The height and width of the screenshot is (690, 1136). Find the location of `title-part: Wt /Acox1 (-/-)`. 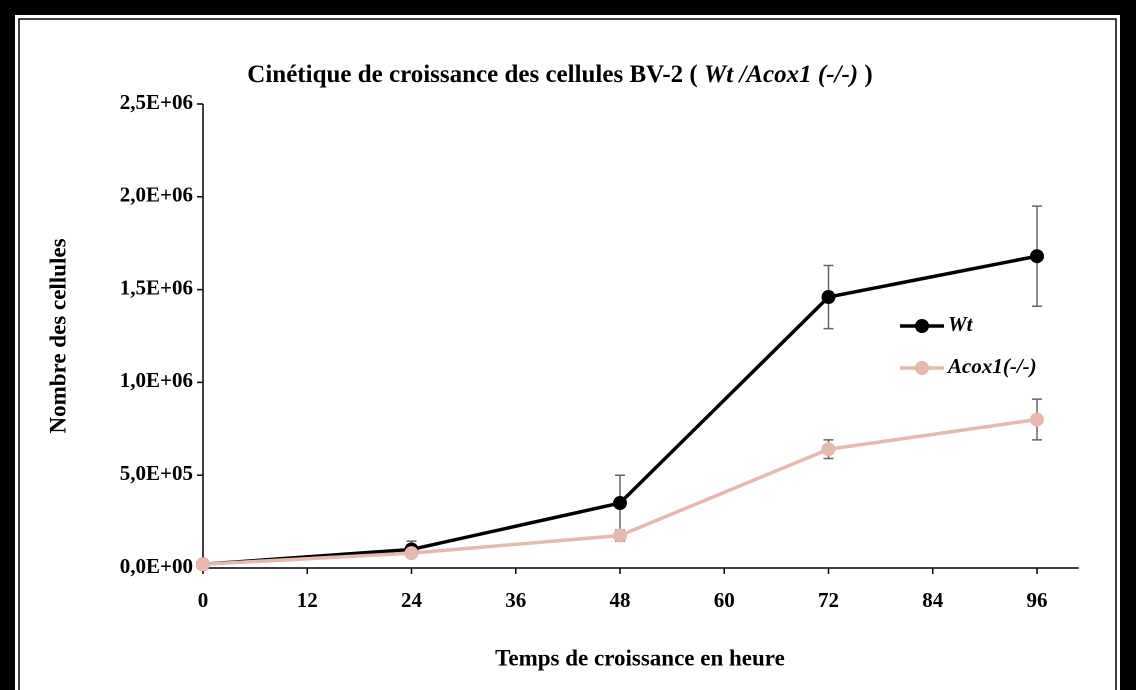

title-part: Wt /Acox1 (-/-) is located at coordinates (781, 74).